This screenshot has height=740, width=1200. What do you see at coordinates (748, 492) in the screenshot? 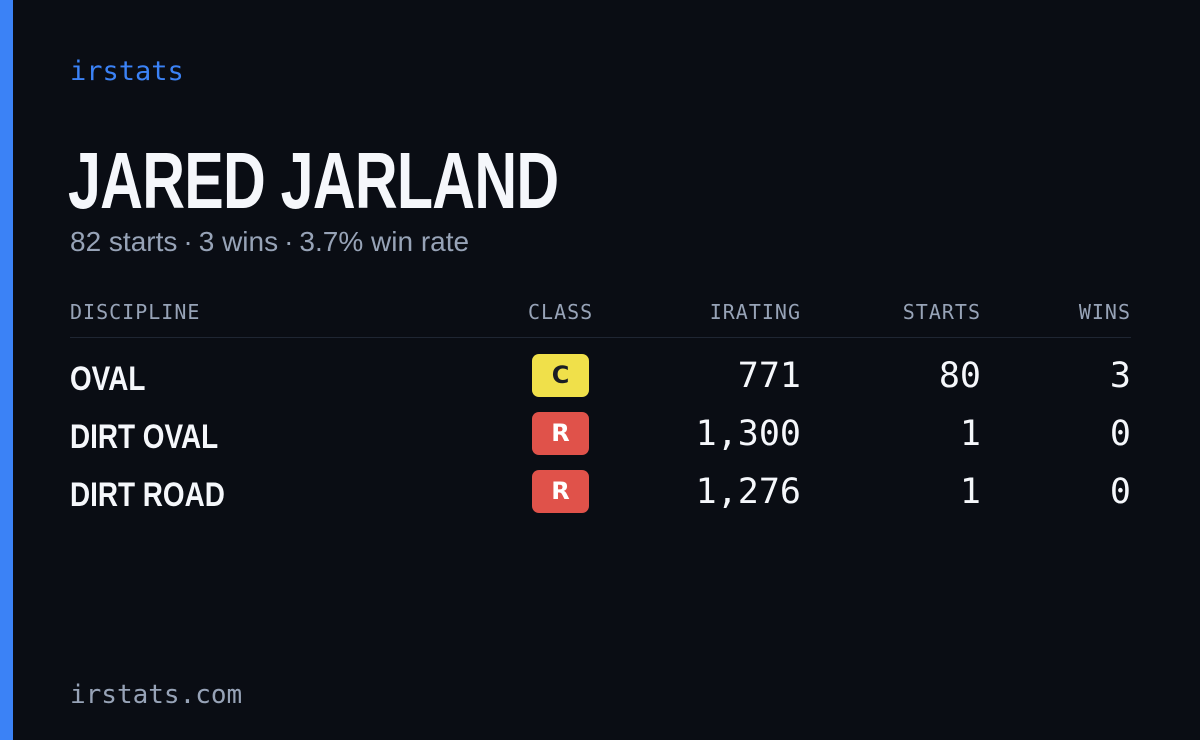
I see `irating-value: 1,276` at bounding box center [748, 492].